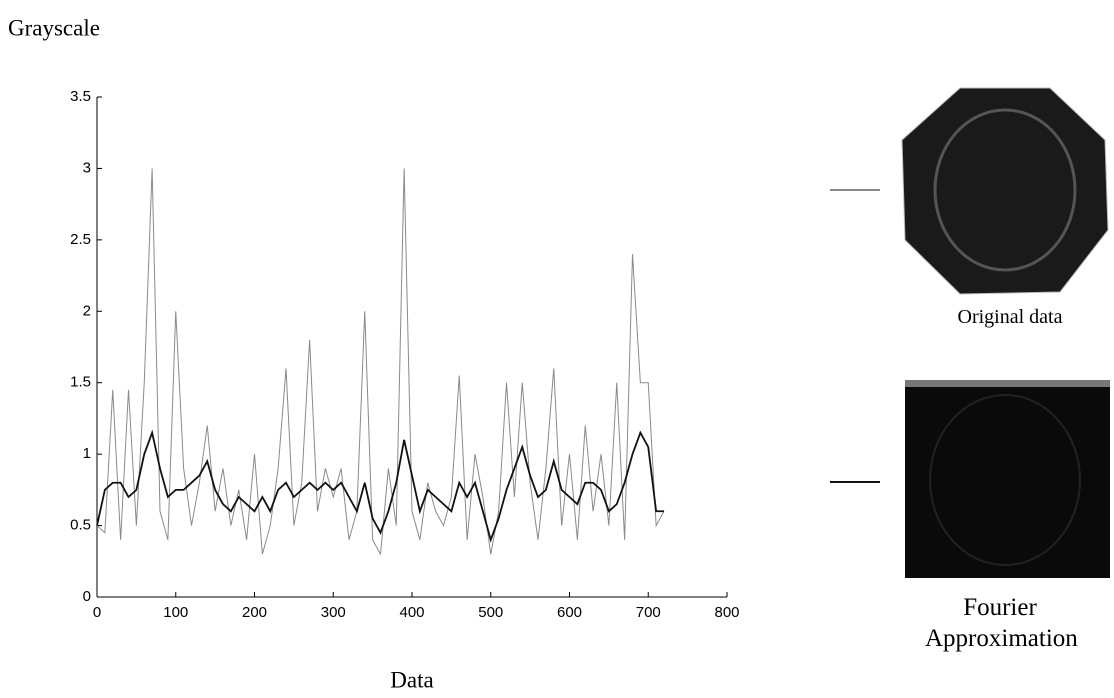 This screenshot has width=1114, height=698. Describe the element at coordinates (380, 486) in the screenshot. I see `series-line` at that location.